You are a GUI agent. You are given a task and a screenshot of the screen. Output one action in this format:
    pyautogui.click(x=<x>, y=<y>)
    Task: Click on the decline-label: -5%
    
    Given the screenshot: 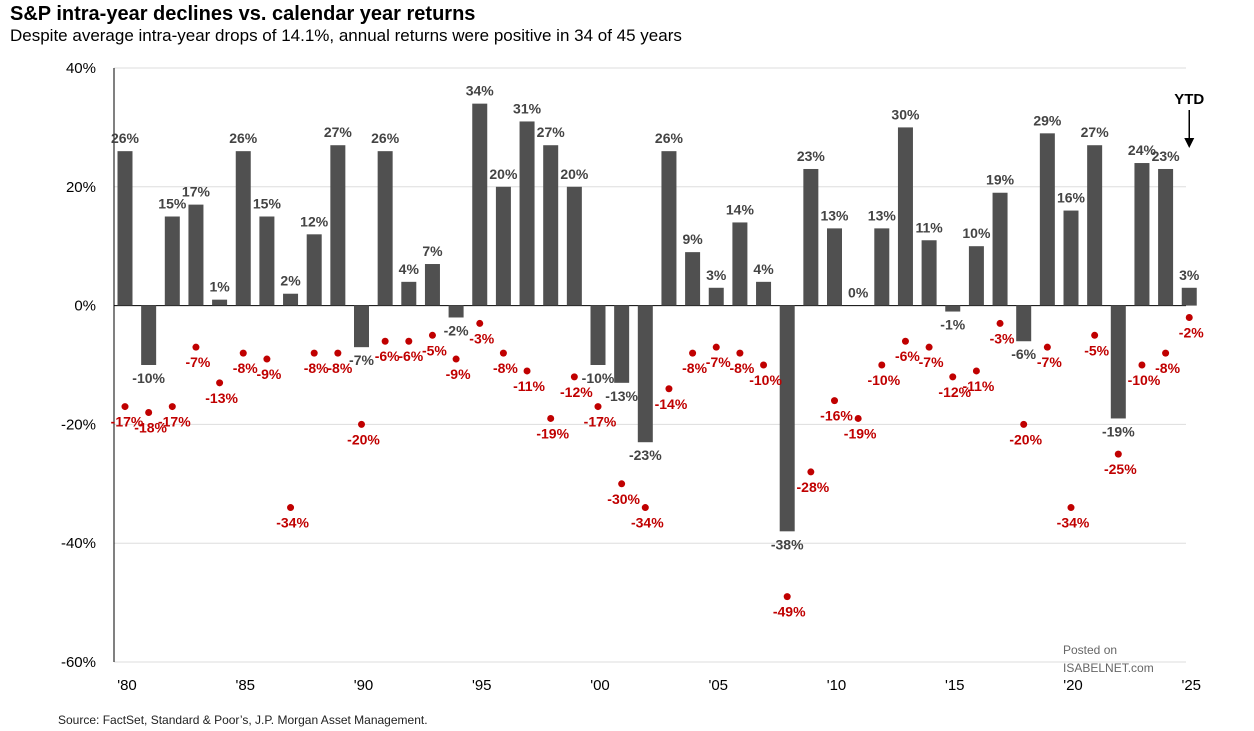 What is the action you would take?
    pyautogui.click(x=434, y=350)
    